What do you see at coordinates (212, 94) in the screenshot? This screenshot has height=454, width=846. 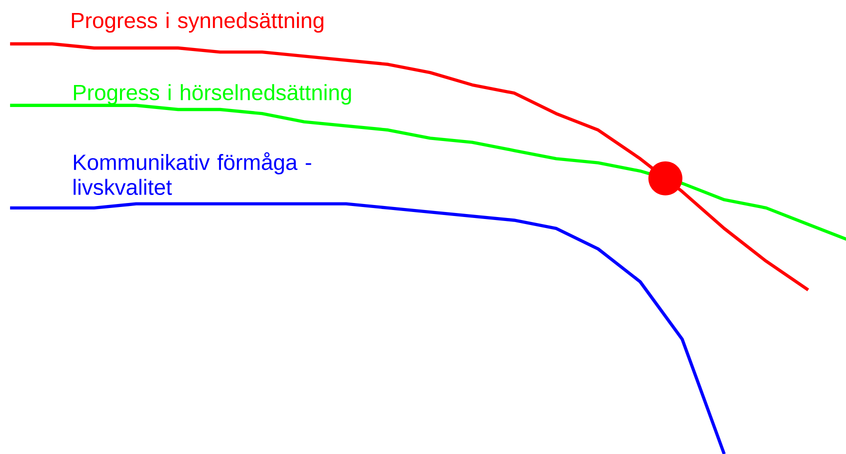 I see `series-label: Progress i hörselnedsättning` at bounding box center [212, 94].